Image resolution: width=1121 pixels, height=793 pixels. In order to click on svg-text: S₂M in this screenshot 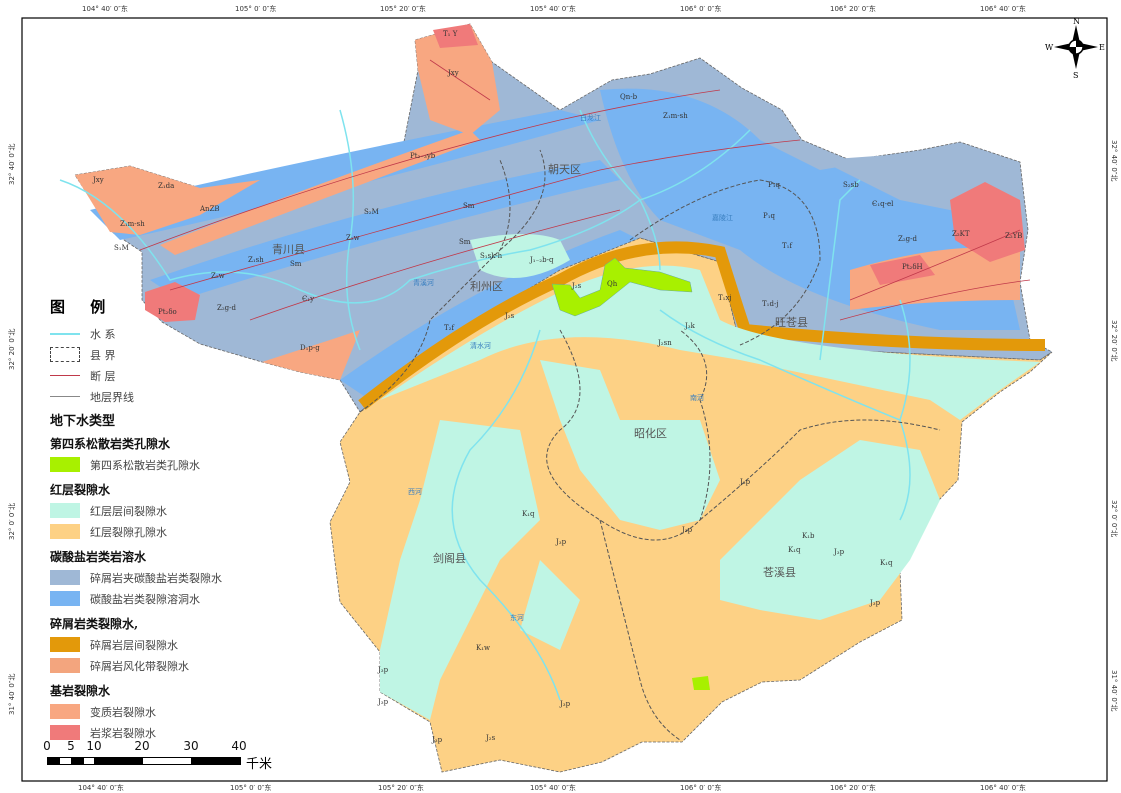, I will do `click(371, 212)`.